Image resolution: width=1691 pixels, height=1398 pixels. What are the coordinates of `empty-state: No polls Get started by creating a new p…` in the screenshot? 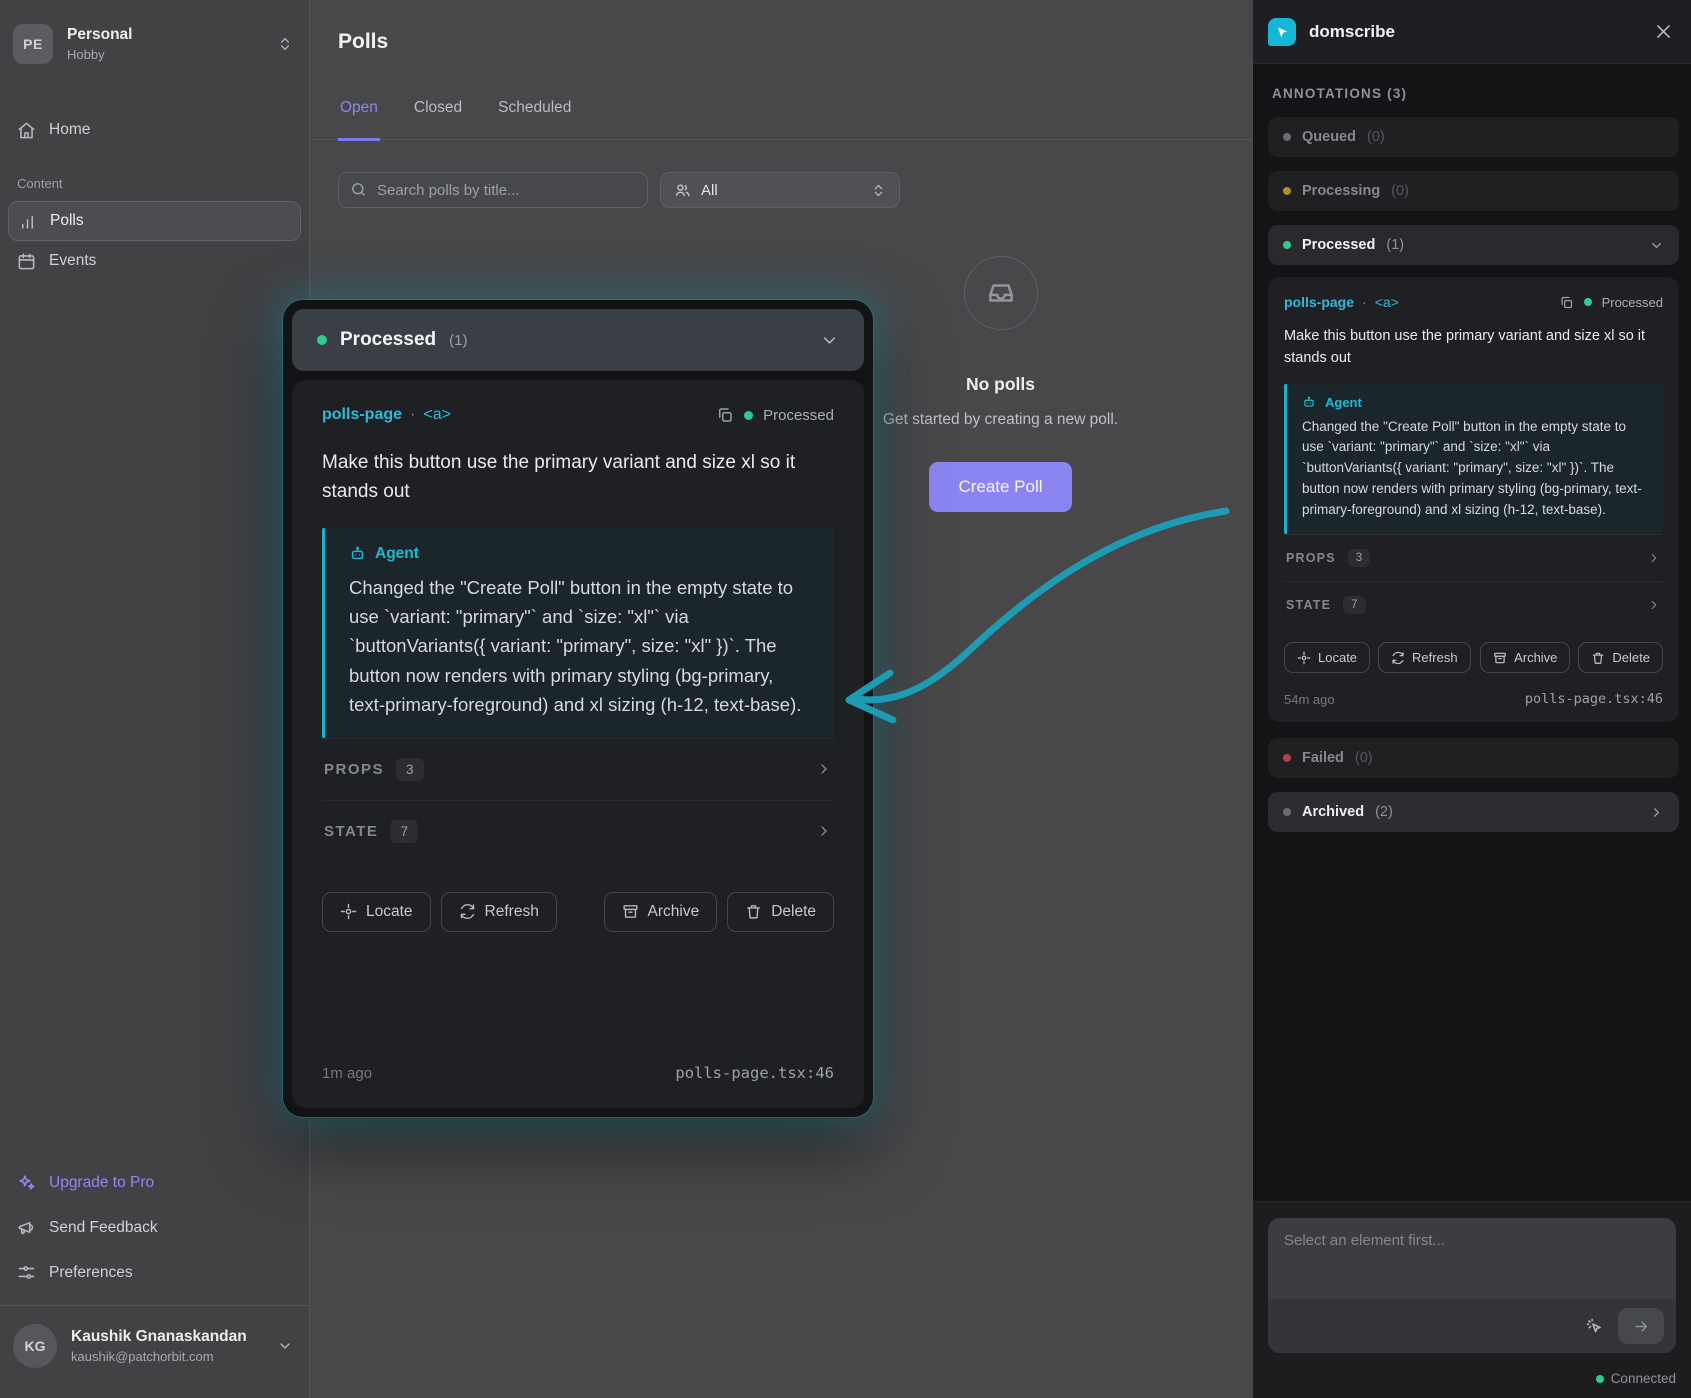 It's located at (1000, 384).